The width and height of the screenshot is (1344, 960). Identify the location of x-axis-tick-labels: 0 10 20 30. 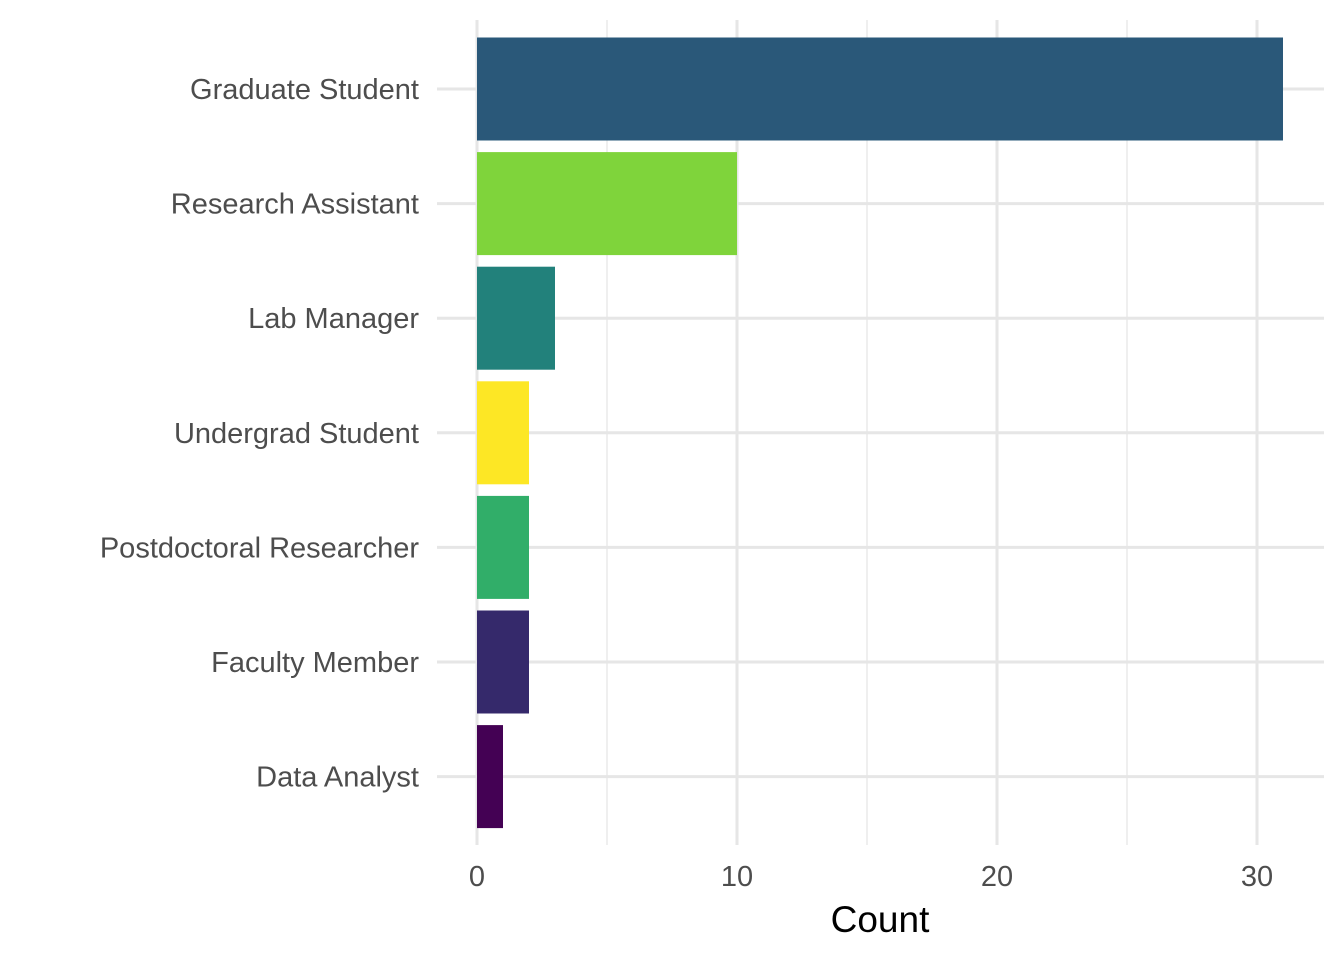
(871, 877).